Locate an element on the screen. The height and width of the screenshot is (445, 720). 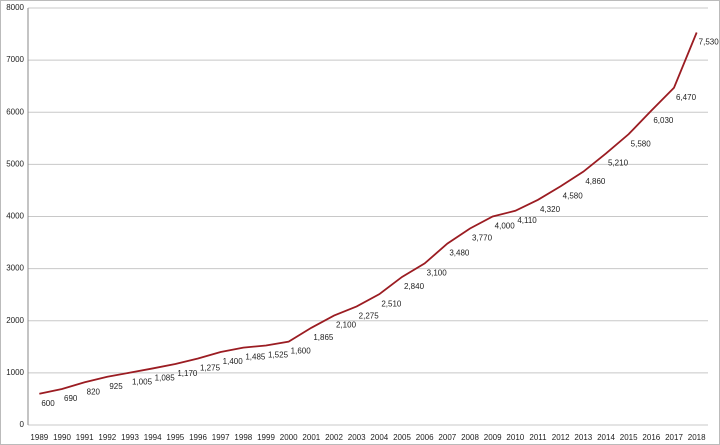
y-tick-label: 8000 is located at coordinates (15, 7).